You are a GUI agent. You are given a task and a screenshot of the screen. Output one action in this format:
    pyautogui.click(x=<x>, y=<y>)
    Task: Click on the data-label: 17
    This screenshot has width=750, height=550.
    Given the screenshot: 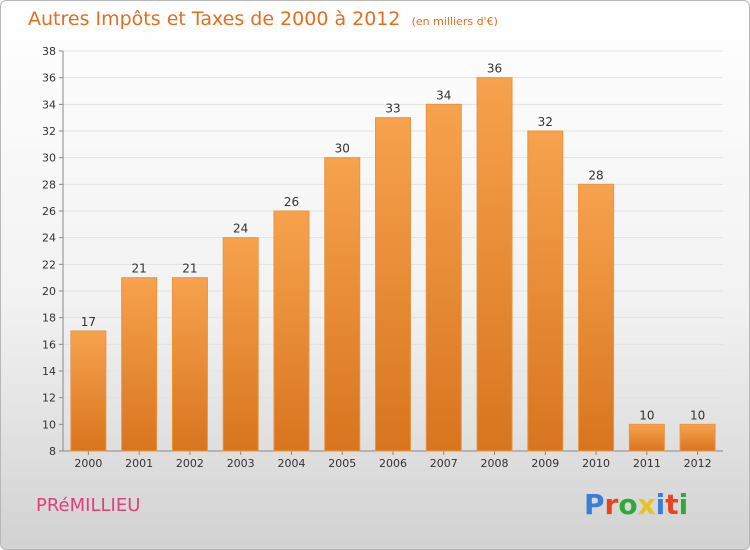 What is the action you would take?
    pyautogui.click(x=88, y=322)
    